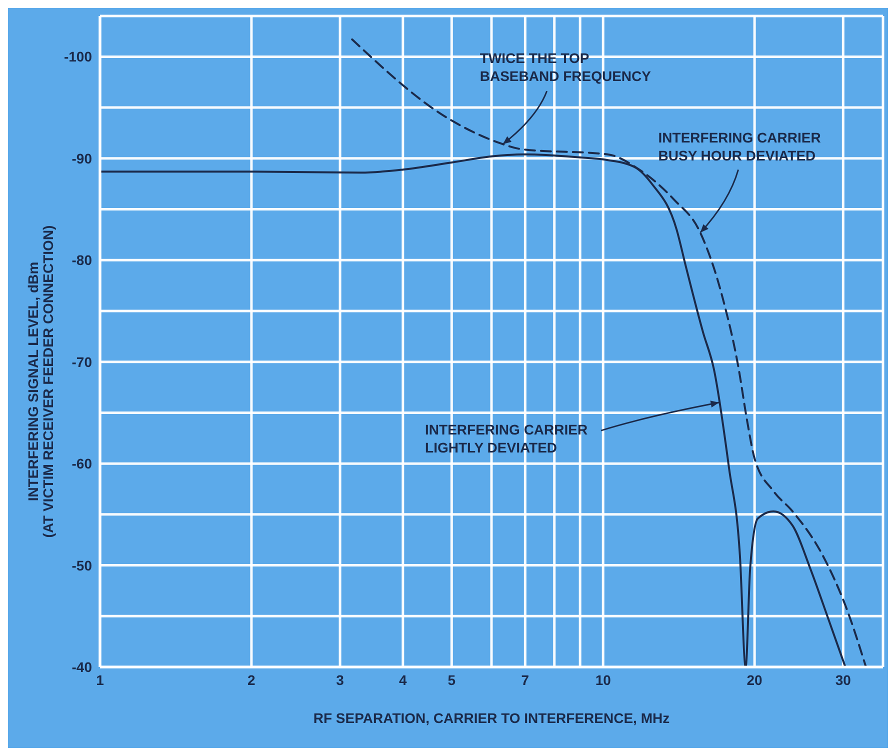 This screenshot has height=756, width=894. I want to click on x-tick-label: 30, so click(843, 680).